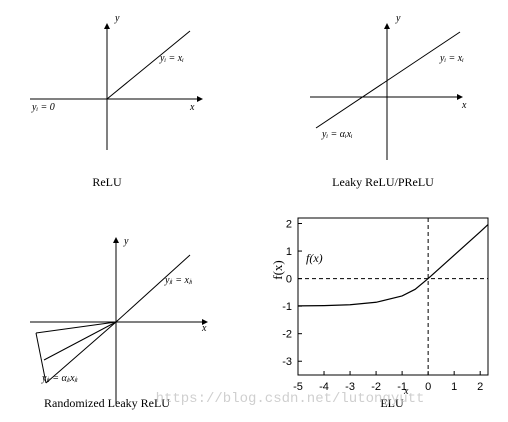 This screenshot has width=508, height=422. What do you see at coordinates (277, 270) in the screenshot?
I see `y-axis-label: f(x)` at bounding box center [277, 270].